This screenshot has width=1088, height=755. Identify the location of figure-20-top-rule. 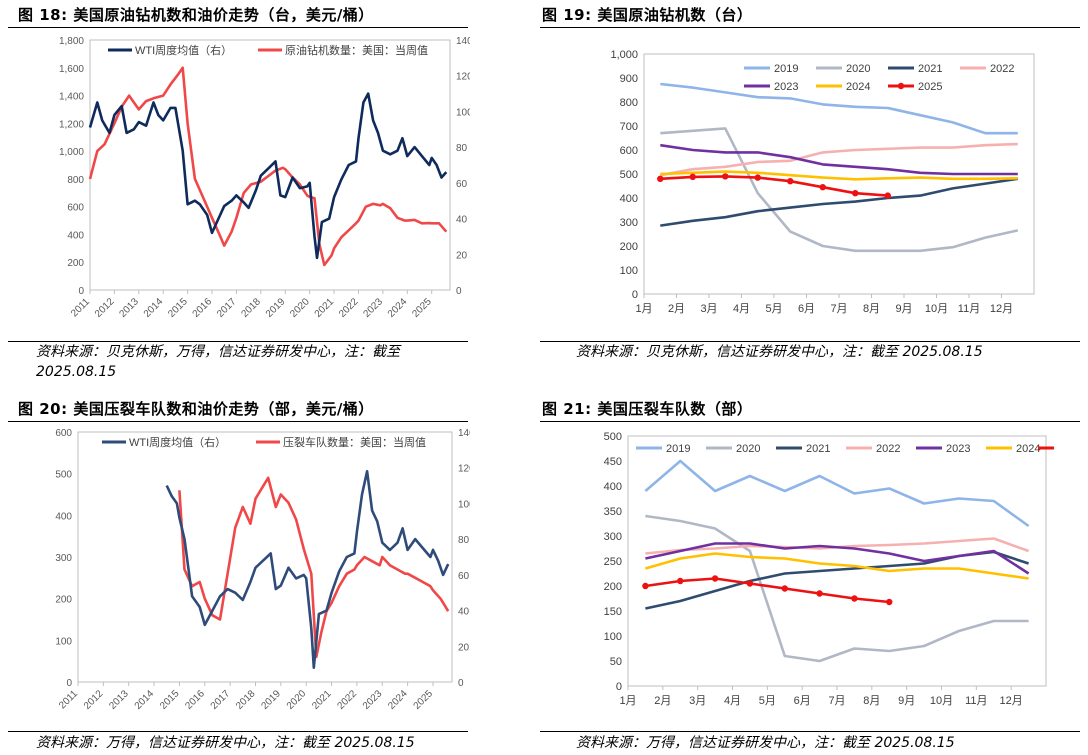
(238, 421).